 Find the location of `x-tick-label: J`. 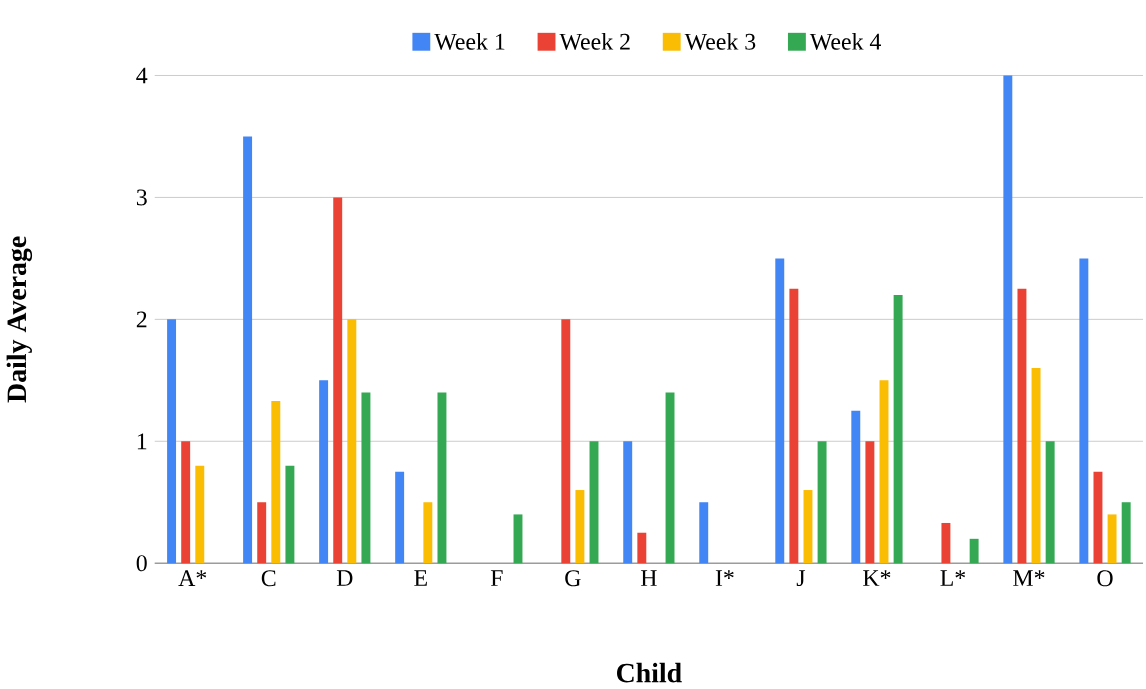

x-tick-label: J is located at coordinates (801, 578).